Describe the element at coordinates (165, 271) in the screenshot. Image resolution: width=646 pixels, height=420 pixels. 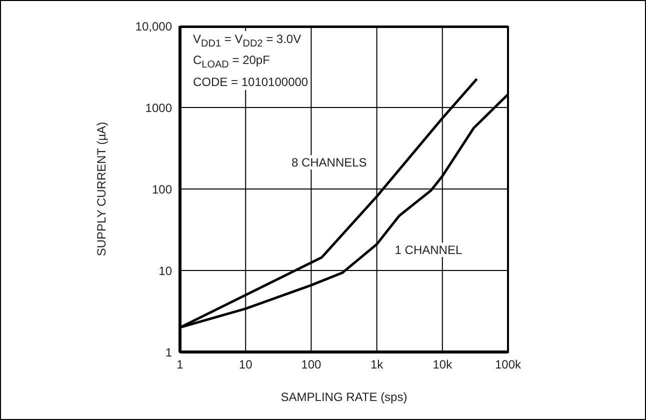
I see `y-tick-label: 10` at that location.